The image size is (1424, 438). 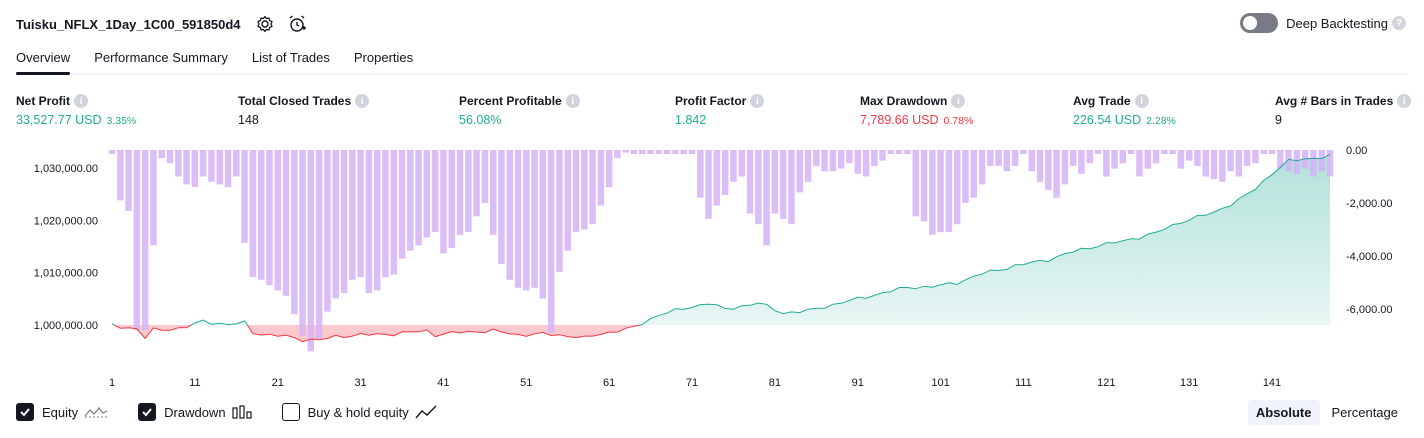 I want to click on left-axis-tick-label: 1,020,000.00, so click(x=66, y=221).